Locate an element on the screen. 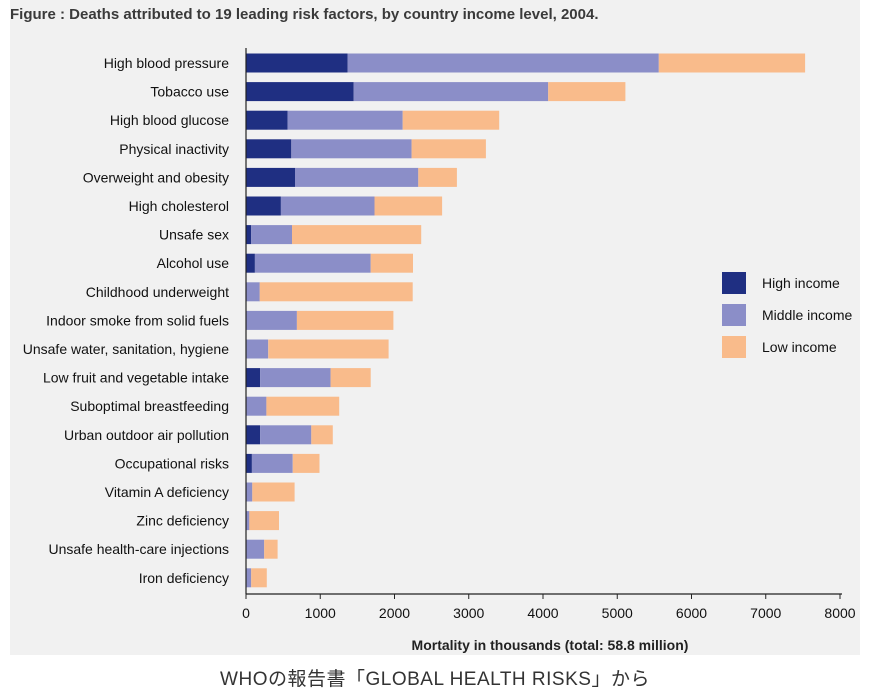  x-tick-label: 3000 is located at coordinates (468, 613).